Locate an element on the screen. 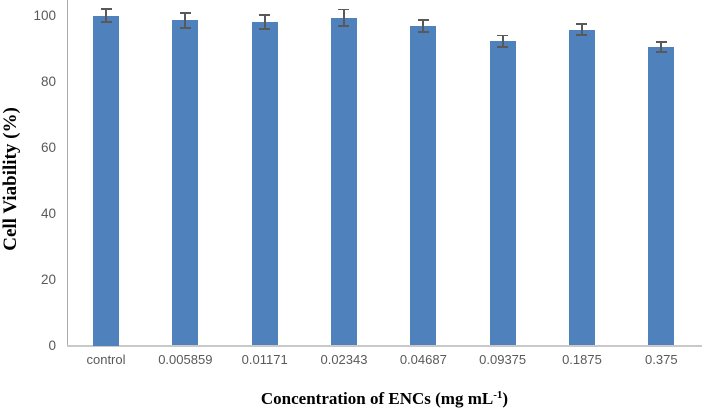 The image size is (702, 418). y-axis-title: Cell Viability (%) is located at coordinates (10, 179).